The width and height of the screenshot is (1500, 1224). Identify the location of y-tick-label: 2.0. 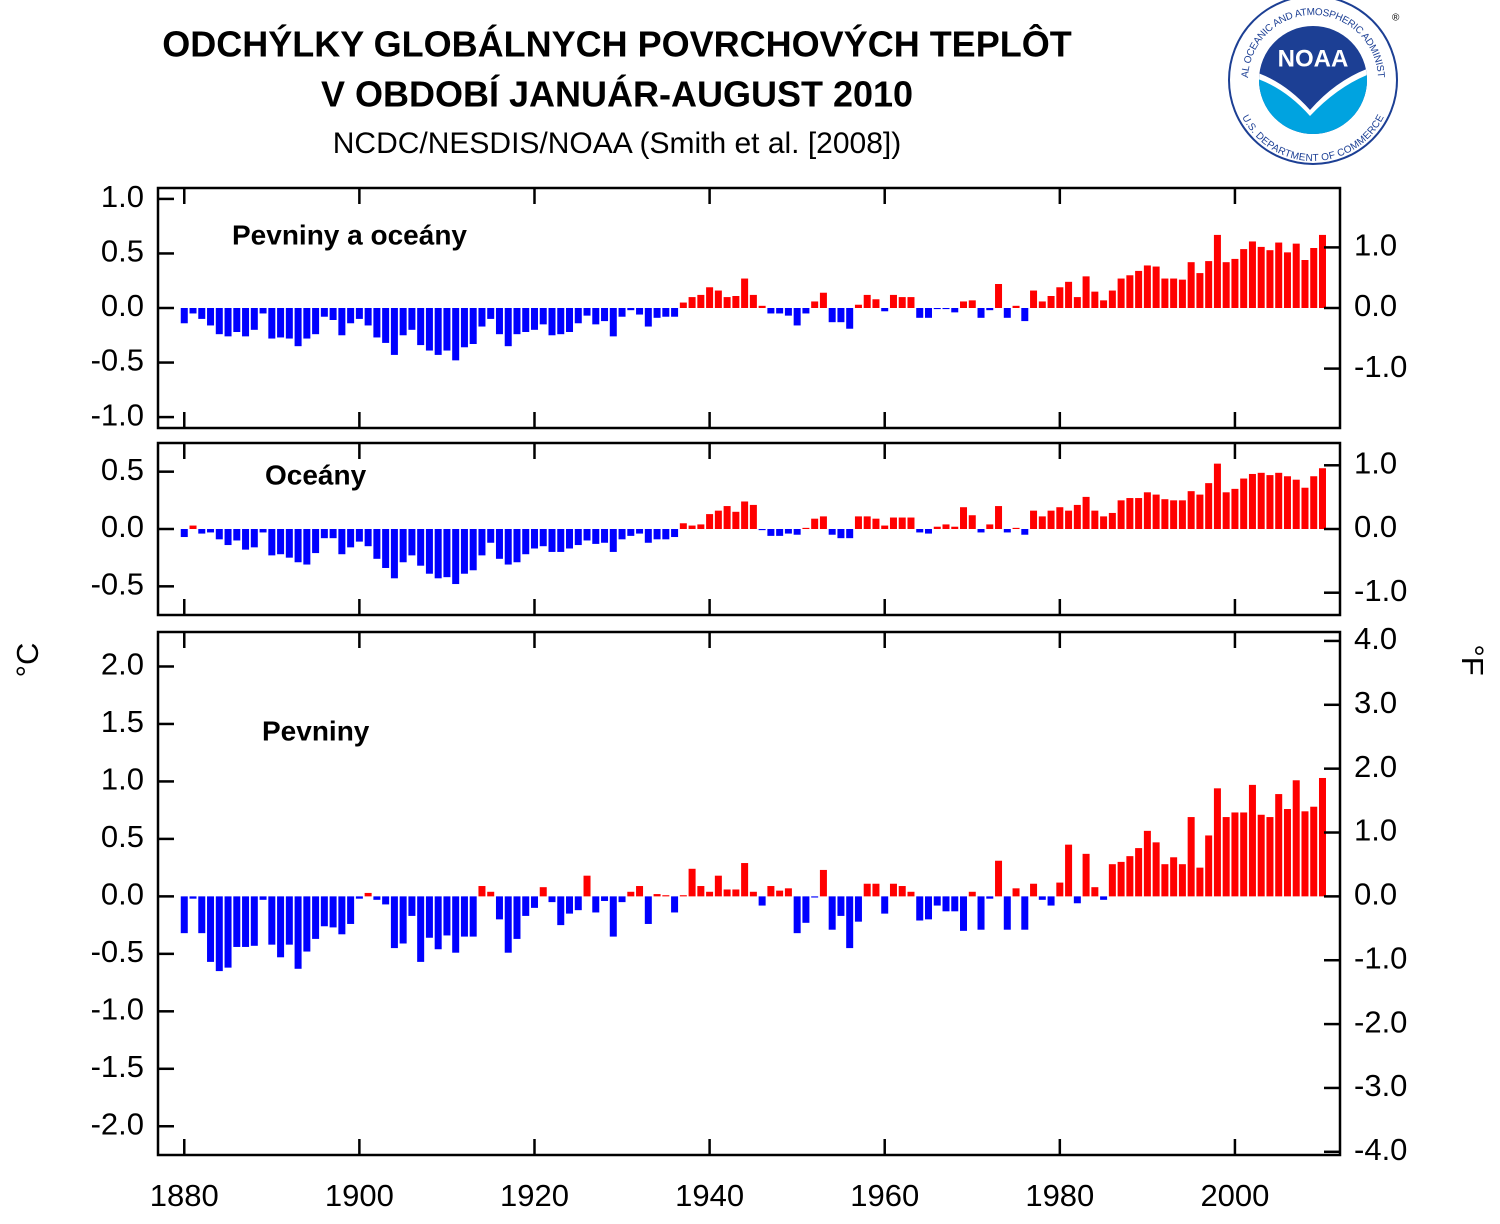
(122, 664).